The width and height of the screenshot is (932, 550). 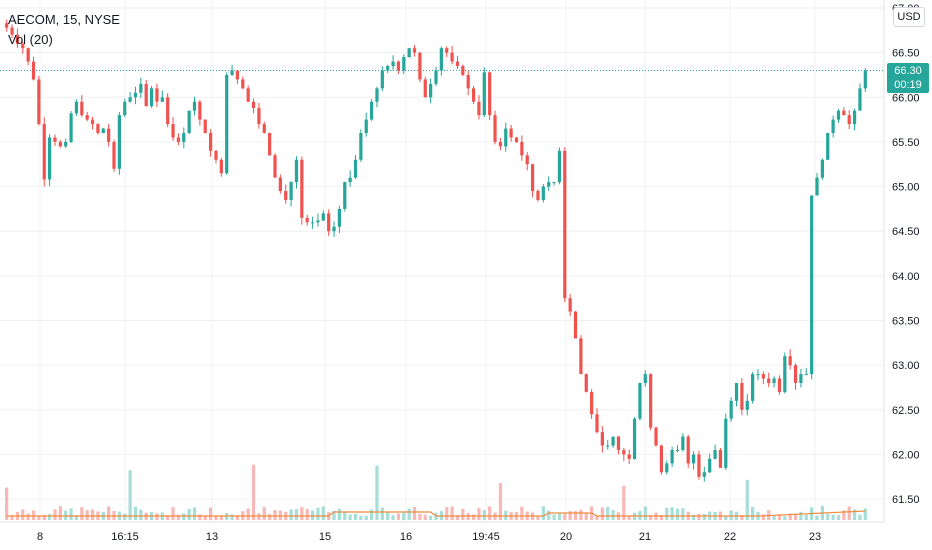 I want to click on time-tick-label: 8, so click(x=40, y=537).